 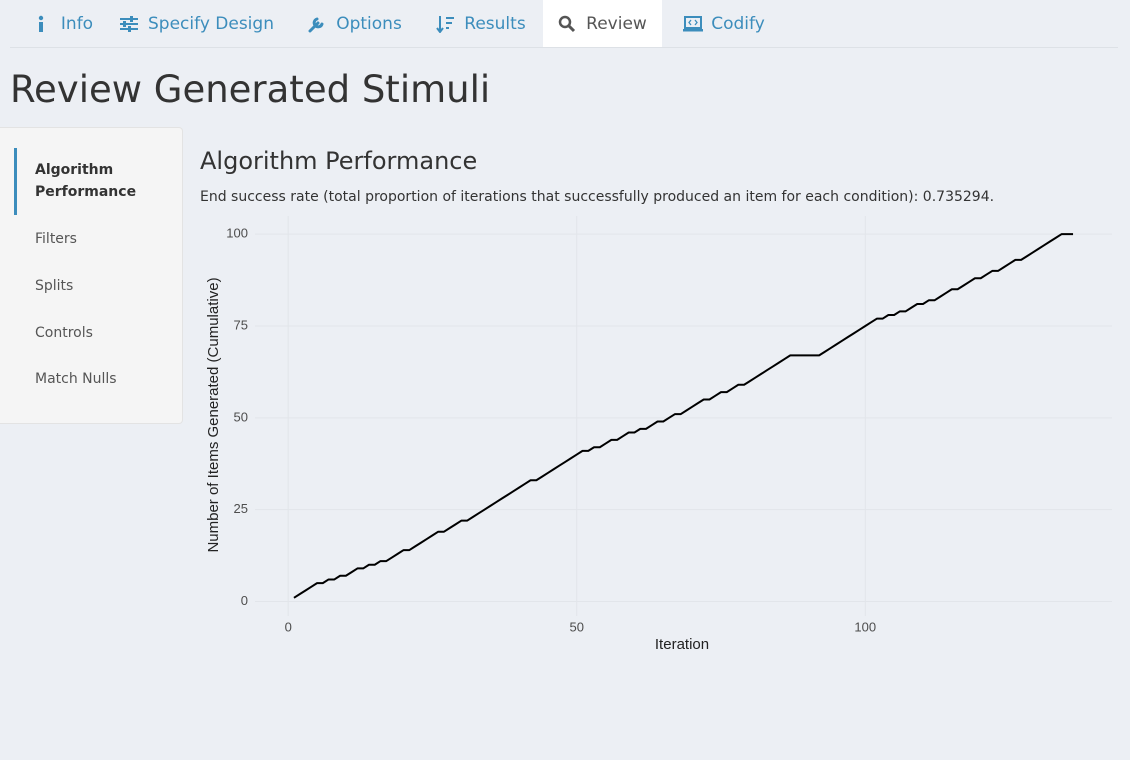 I want to click on x-tick-label: 50, so click(x=577, y=626).